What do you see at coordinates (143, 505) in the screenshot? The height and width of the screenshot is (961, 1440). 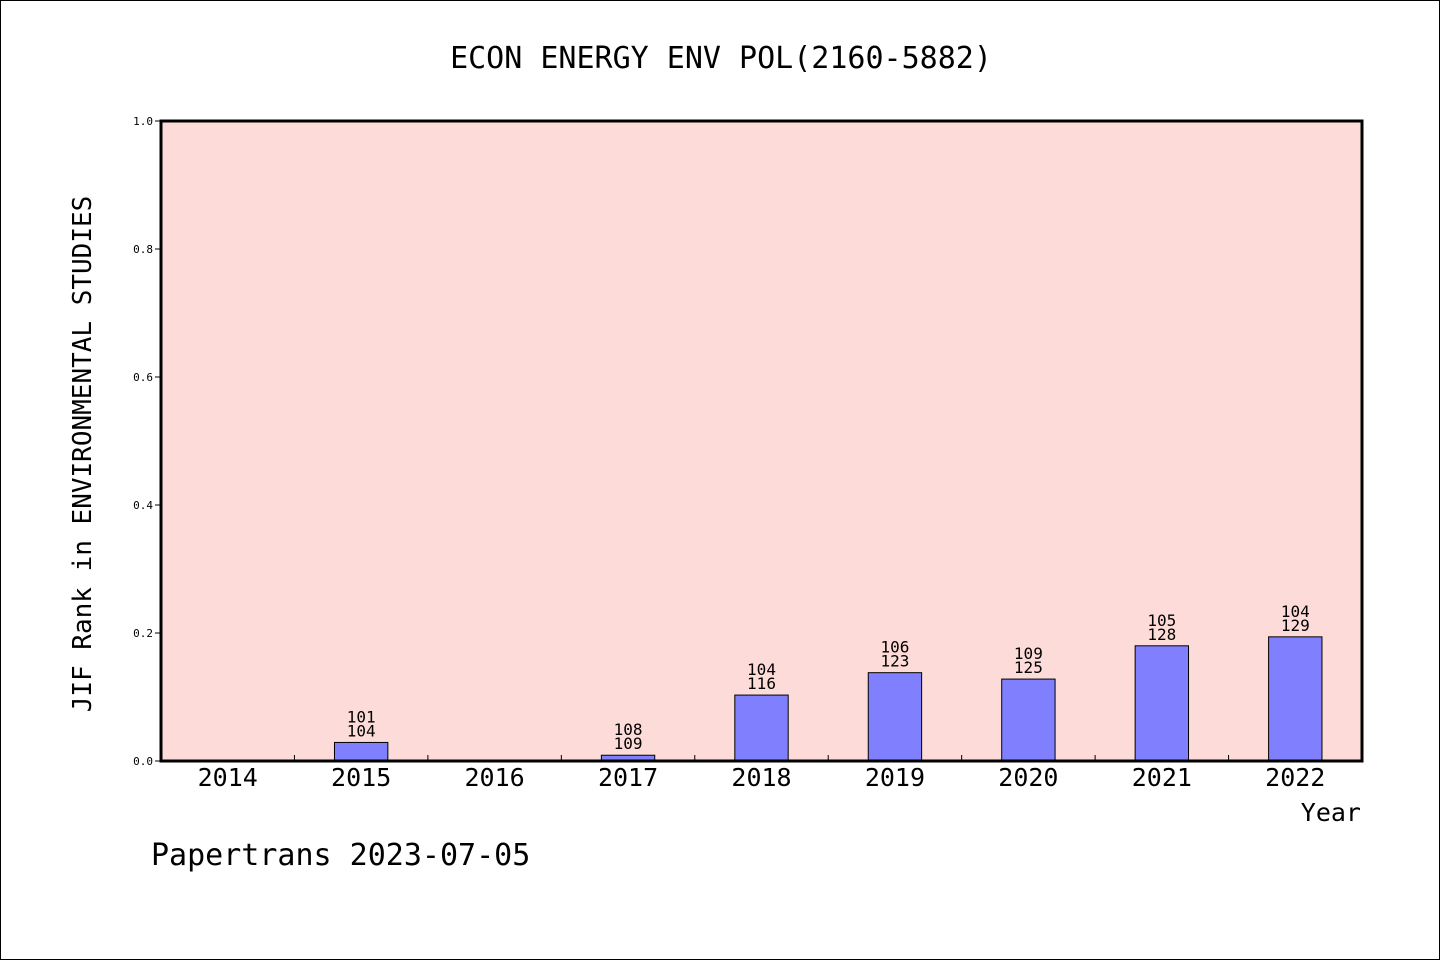 I see `y-tick-label: 0.4` at bounding box center [143, 505].